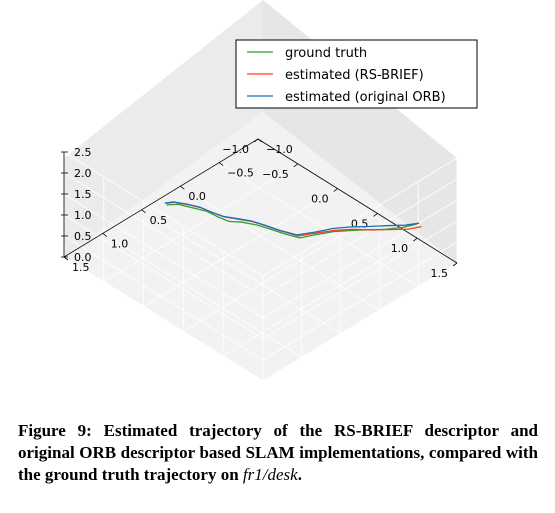 The height and width of the screenshot is (513, 555). I want to click on z-tick-label: 2.0, so click(83, 173).